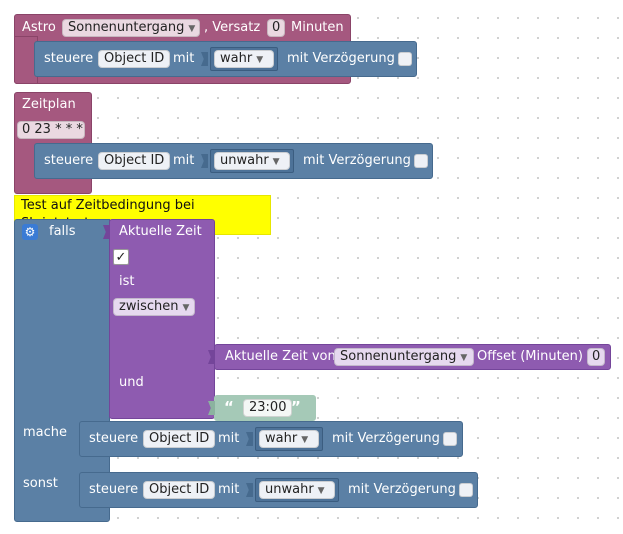 The width and height of the screenshot is (623, 534). I want to click on und-label: und, so click(131, 382).